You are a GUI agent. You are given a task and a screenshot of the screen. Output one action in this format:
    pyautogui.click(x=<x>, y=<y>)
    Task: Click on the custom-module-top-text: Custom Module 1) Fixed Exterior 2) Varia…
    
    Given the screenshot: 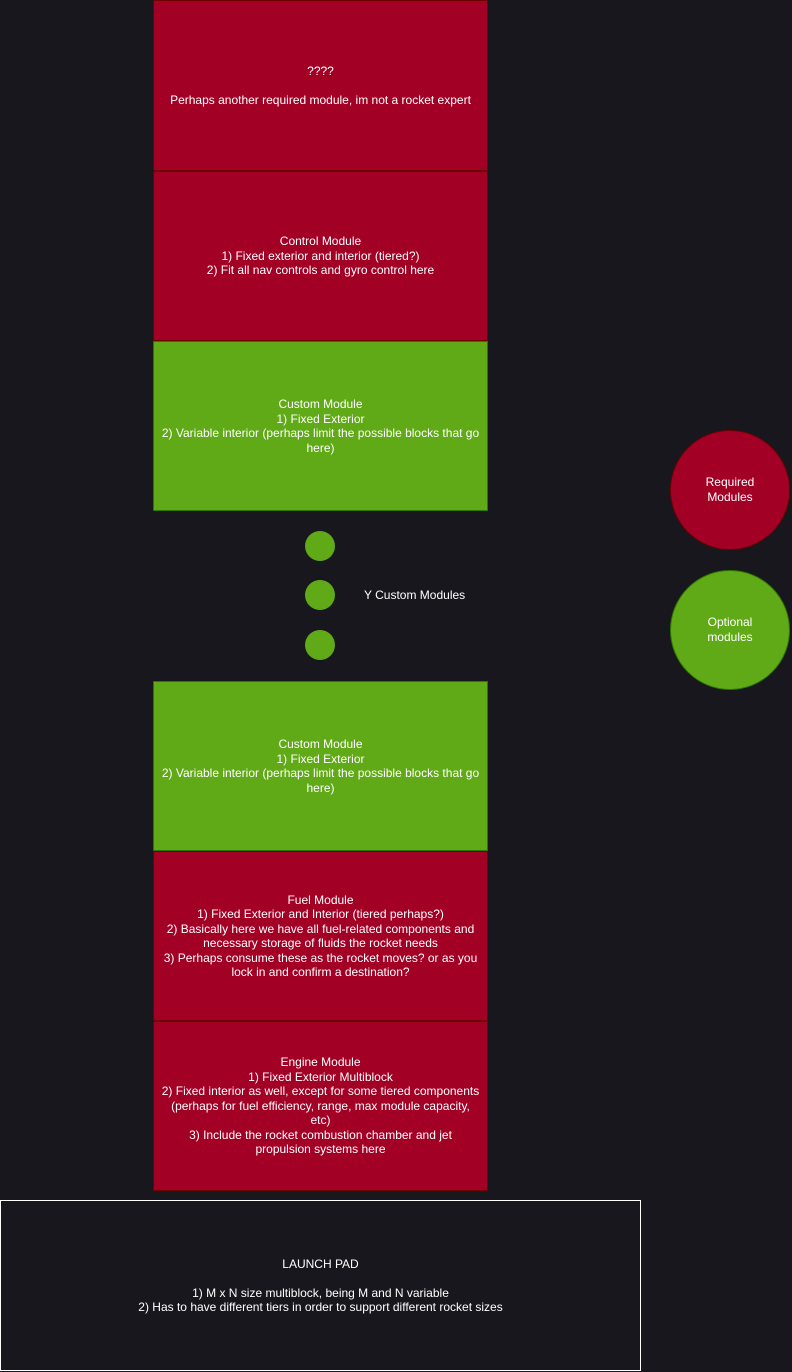 What is the action you would take?
    pyautogui.click(x=320, y=426)
    